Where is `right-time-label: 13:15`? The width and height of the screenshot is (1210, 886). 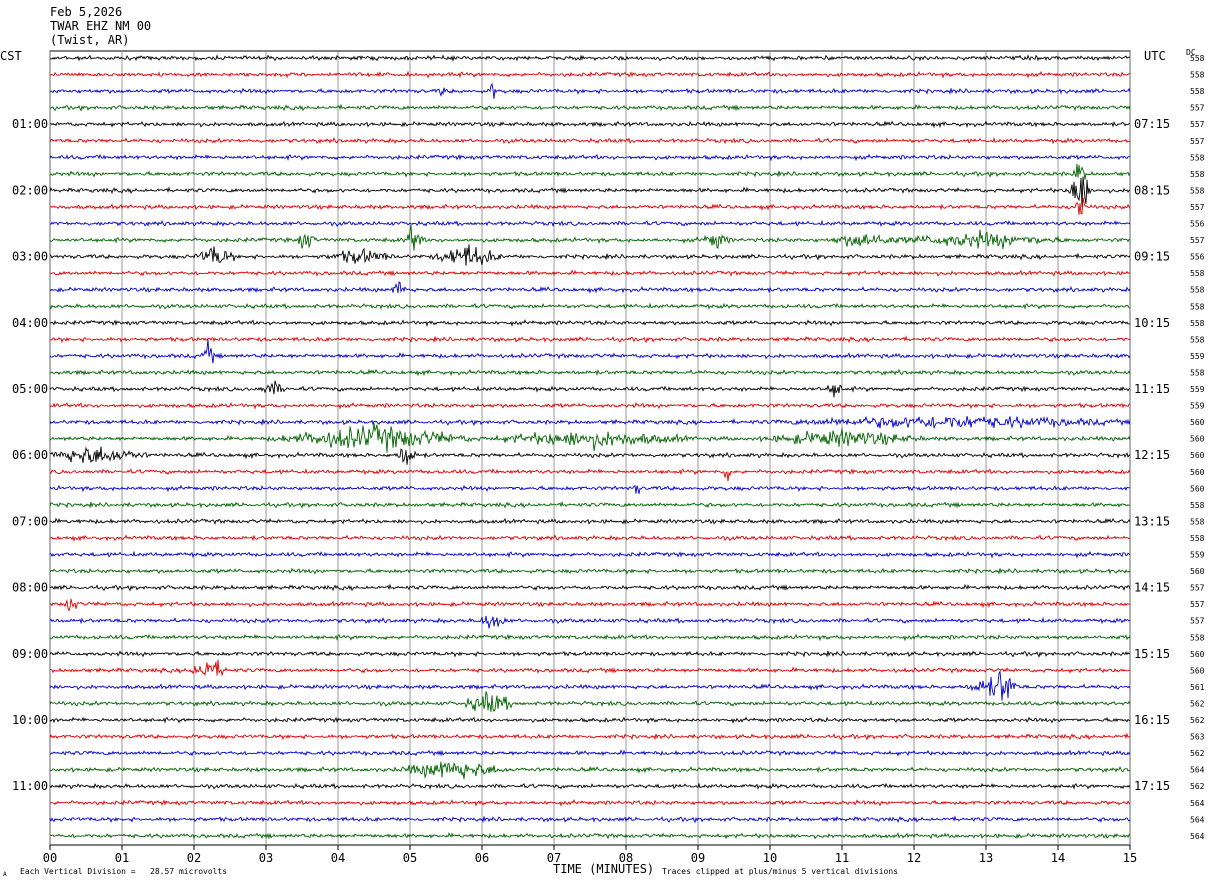 right-time-label: 13:15 is located at coordinates (1152, 521).